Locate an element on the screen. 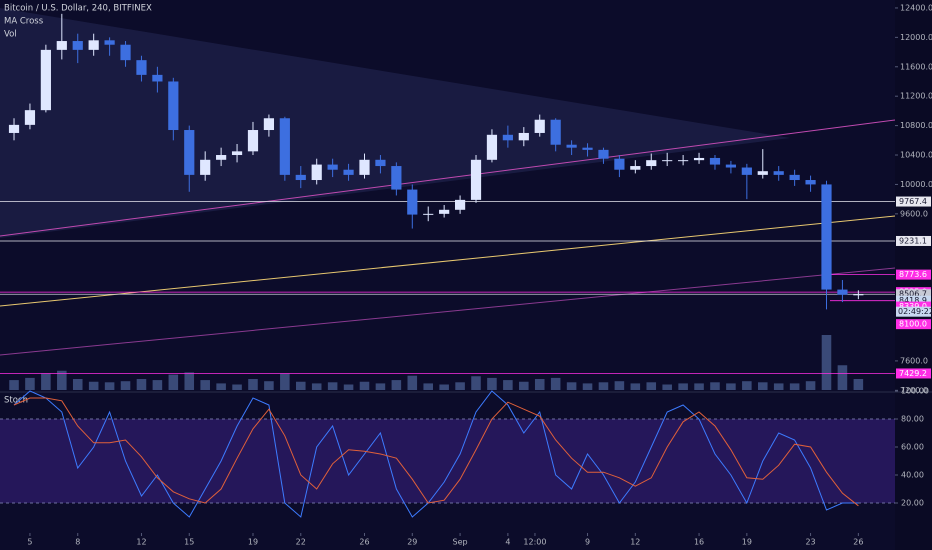  level-label: 7429.2 is located at coordinates (913, 373).